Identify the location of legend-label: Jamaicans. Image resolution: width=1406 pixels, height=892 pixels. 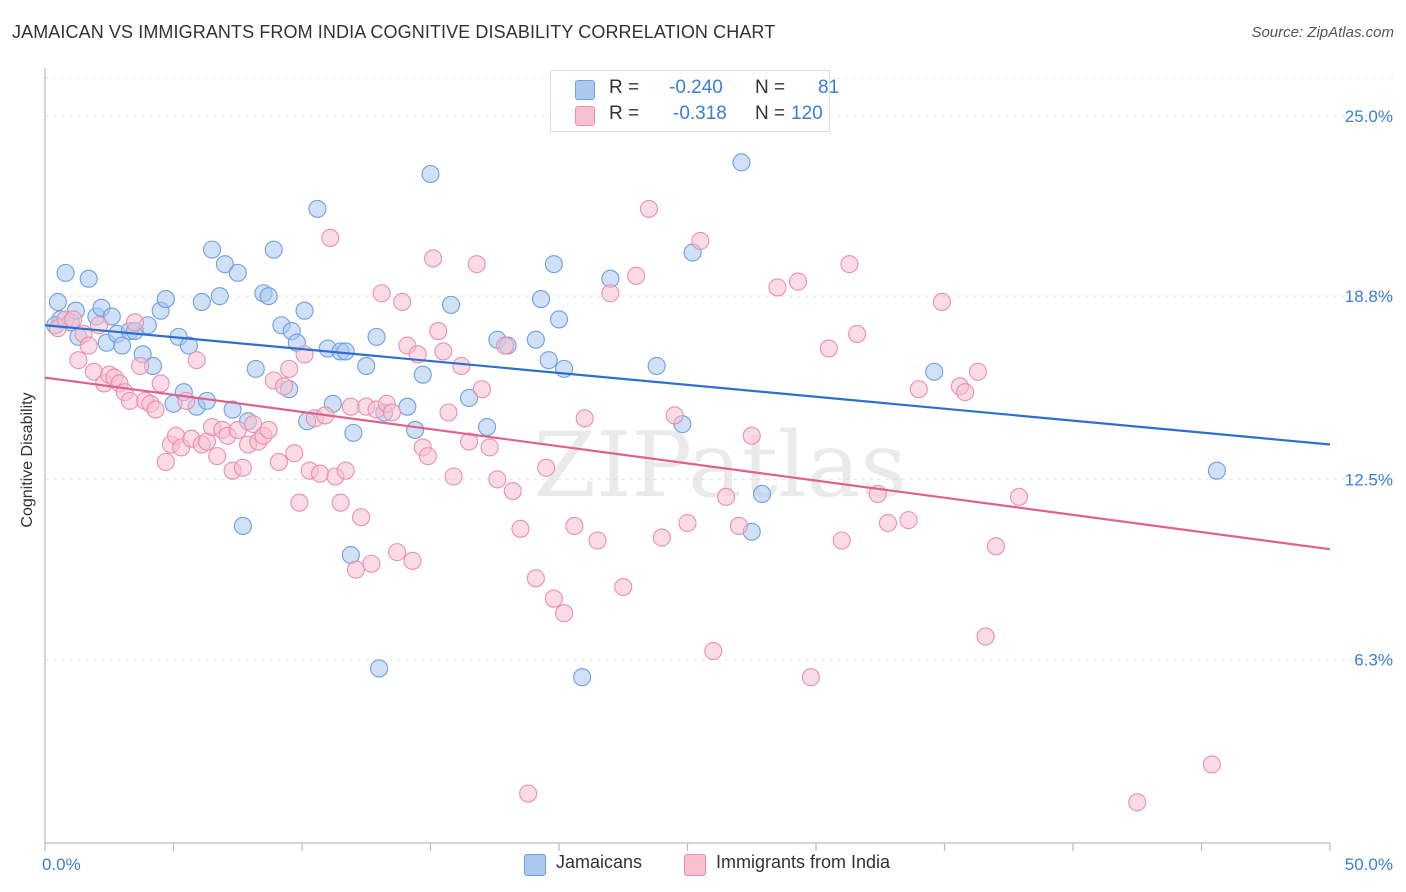
(599, 862).